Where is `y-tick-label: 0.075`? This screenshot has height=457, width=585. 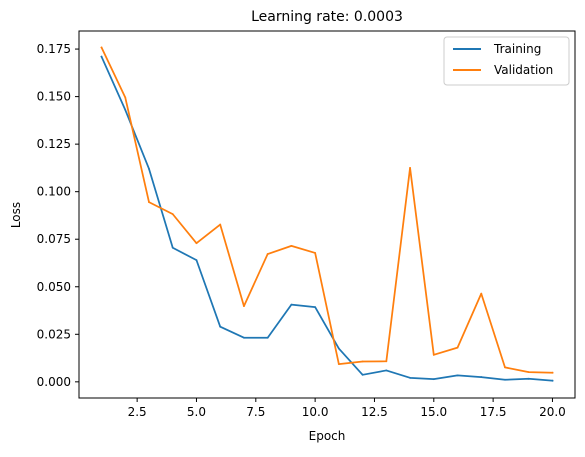
y-tick-label: 0.075 is located at coordinates (54, 239).